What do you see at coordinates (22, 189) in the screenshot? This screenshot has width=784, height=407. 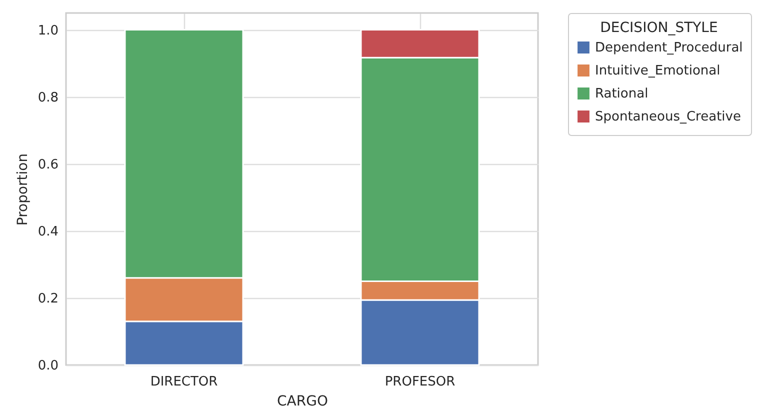 I see `y-axis-title: Proportion` at bounding box center [22, 189].